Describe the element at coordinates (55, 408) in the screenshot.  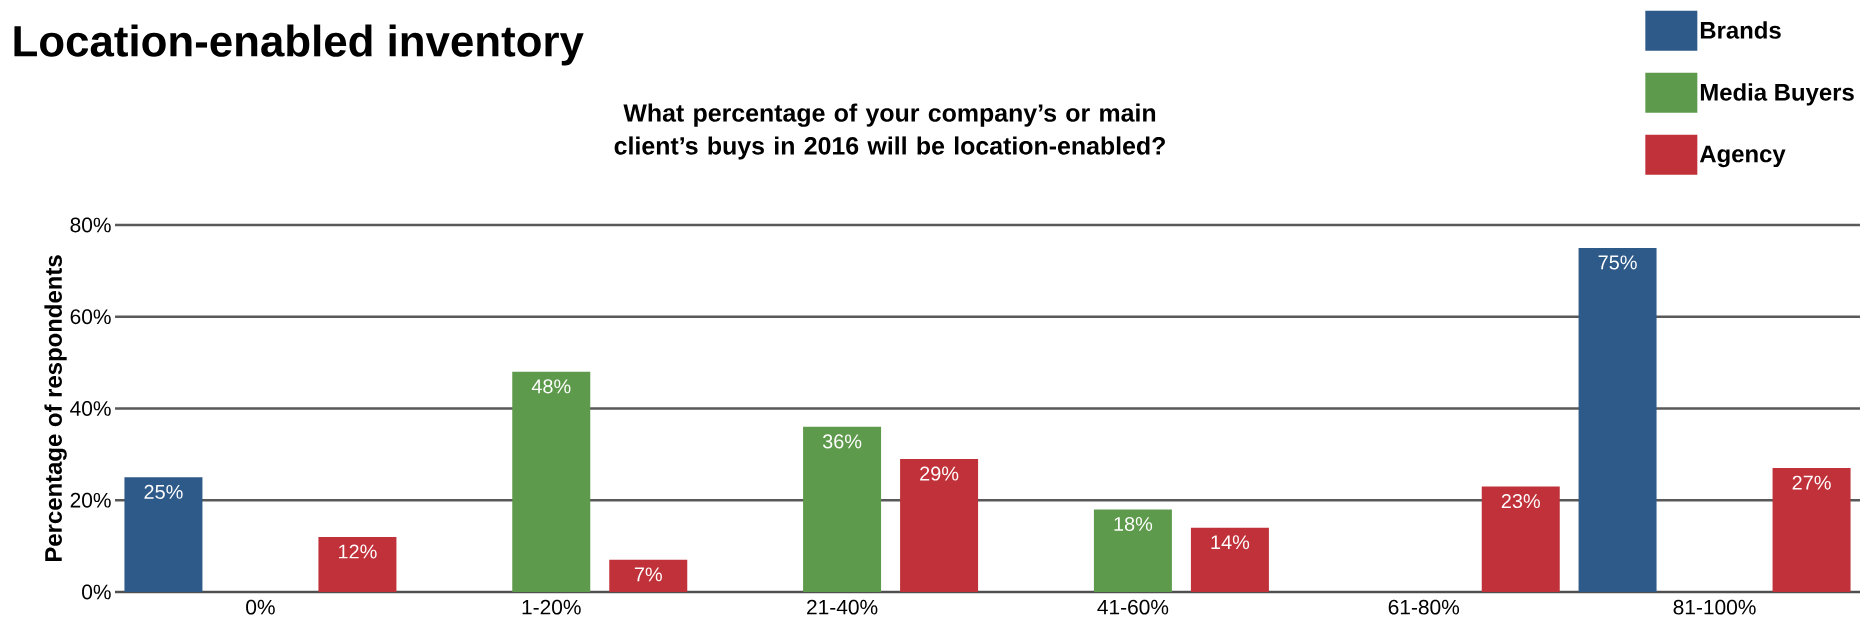
I see `y-axis-title: Percentage of respondents` at that location.